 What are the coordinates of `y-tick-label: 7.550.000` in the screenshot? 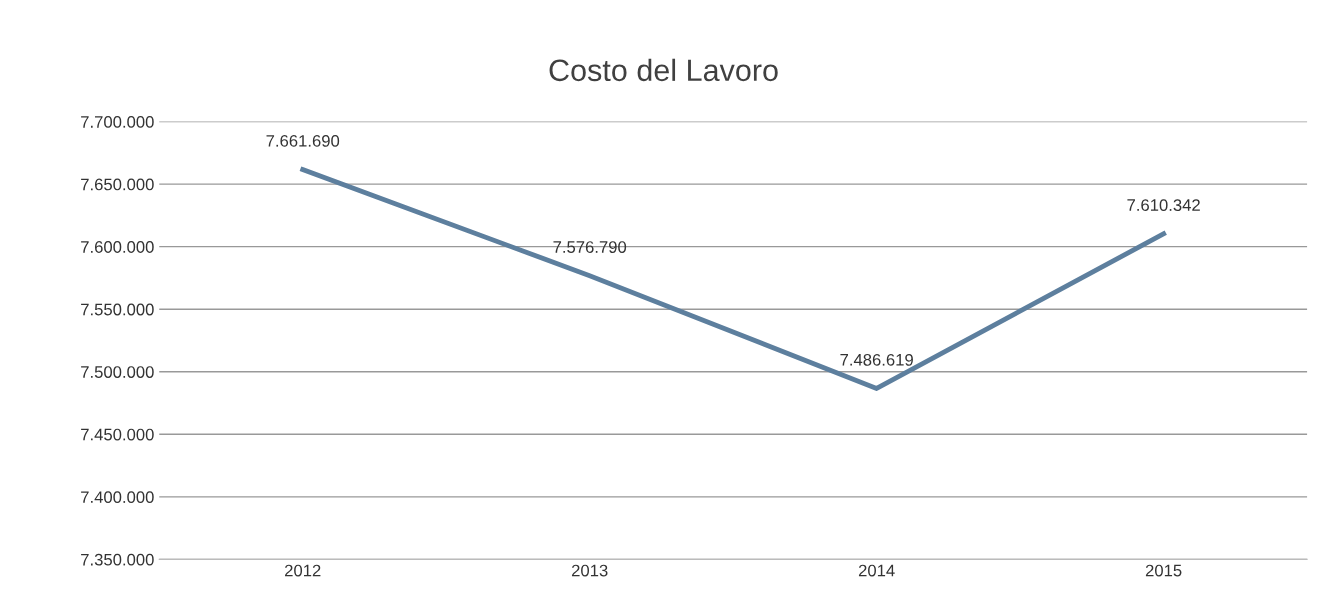 It's located at (117, 309).